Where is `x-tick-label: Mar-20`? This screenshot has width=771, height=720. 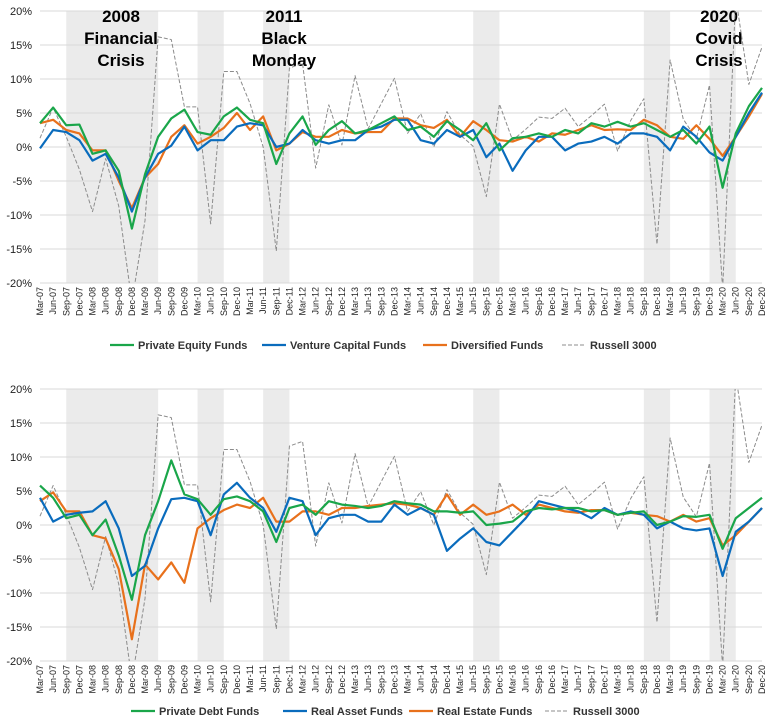
x-tick-label: Mar-20 is located at coordinates (723, 679).